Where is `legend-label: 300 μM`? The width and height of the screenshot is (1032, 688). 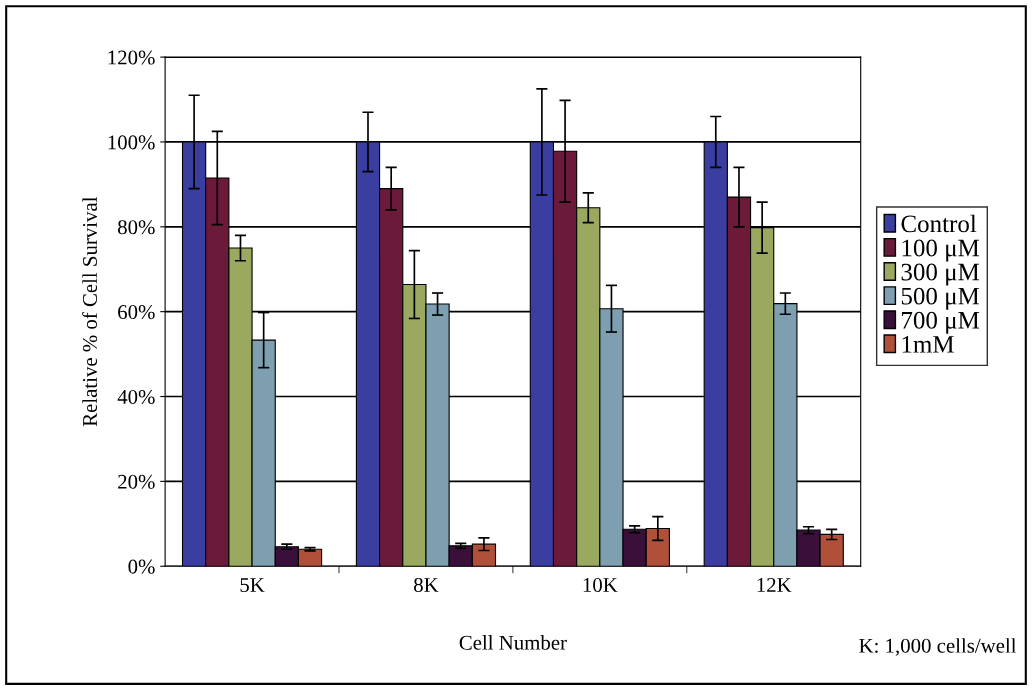 legend-label: 300 μM is located at coordinates (940, 274).